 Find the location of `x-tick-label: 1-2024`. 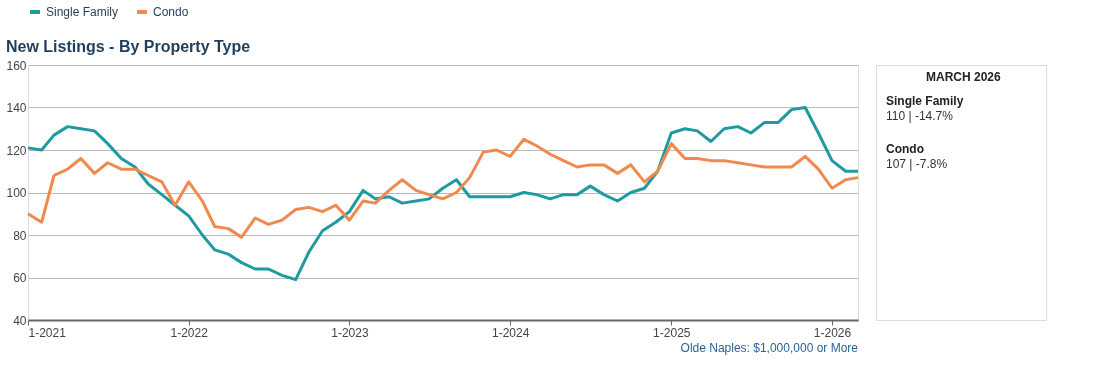

x-tick-label: 1-2024 is located at coordinates (510, 332).